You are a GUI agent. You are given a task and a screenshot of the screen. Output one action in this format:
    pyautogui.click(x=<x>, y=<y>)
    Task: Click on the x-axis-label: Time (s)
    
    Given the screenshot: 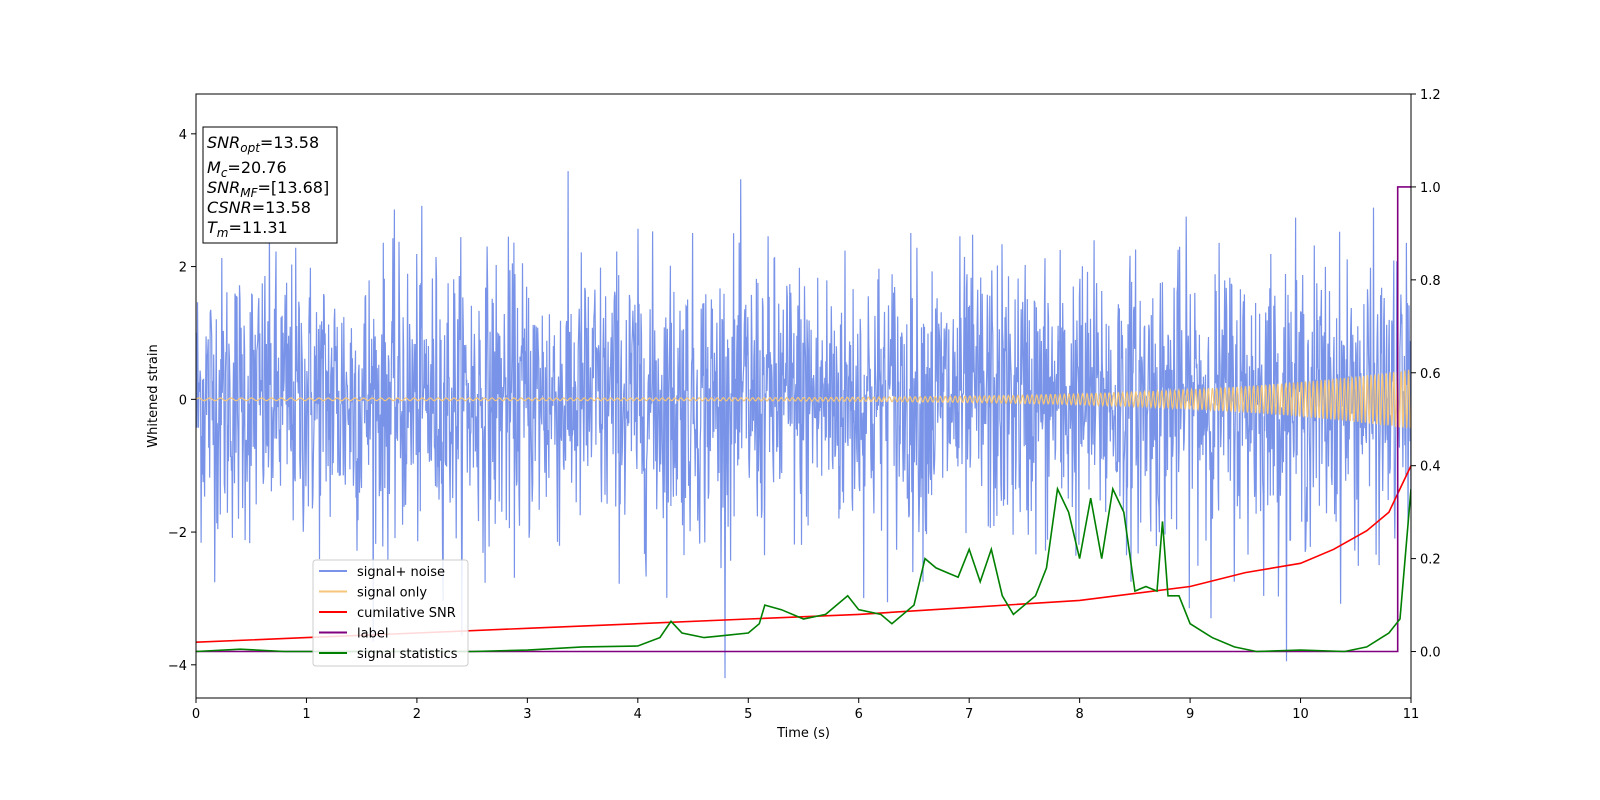 What is the action you would take?
    pyautogui.click(x=803, y=733)
    